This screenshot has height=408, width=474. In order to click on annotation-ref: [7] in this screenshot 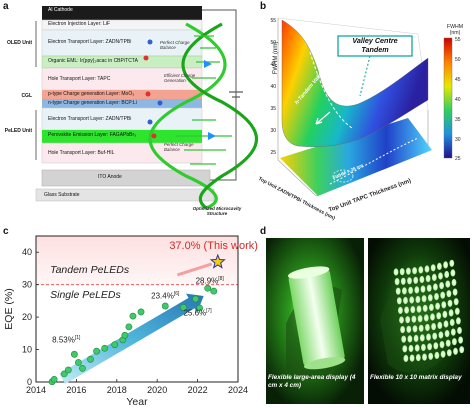, I will do `click(209, 311)`.